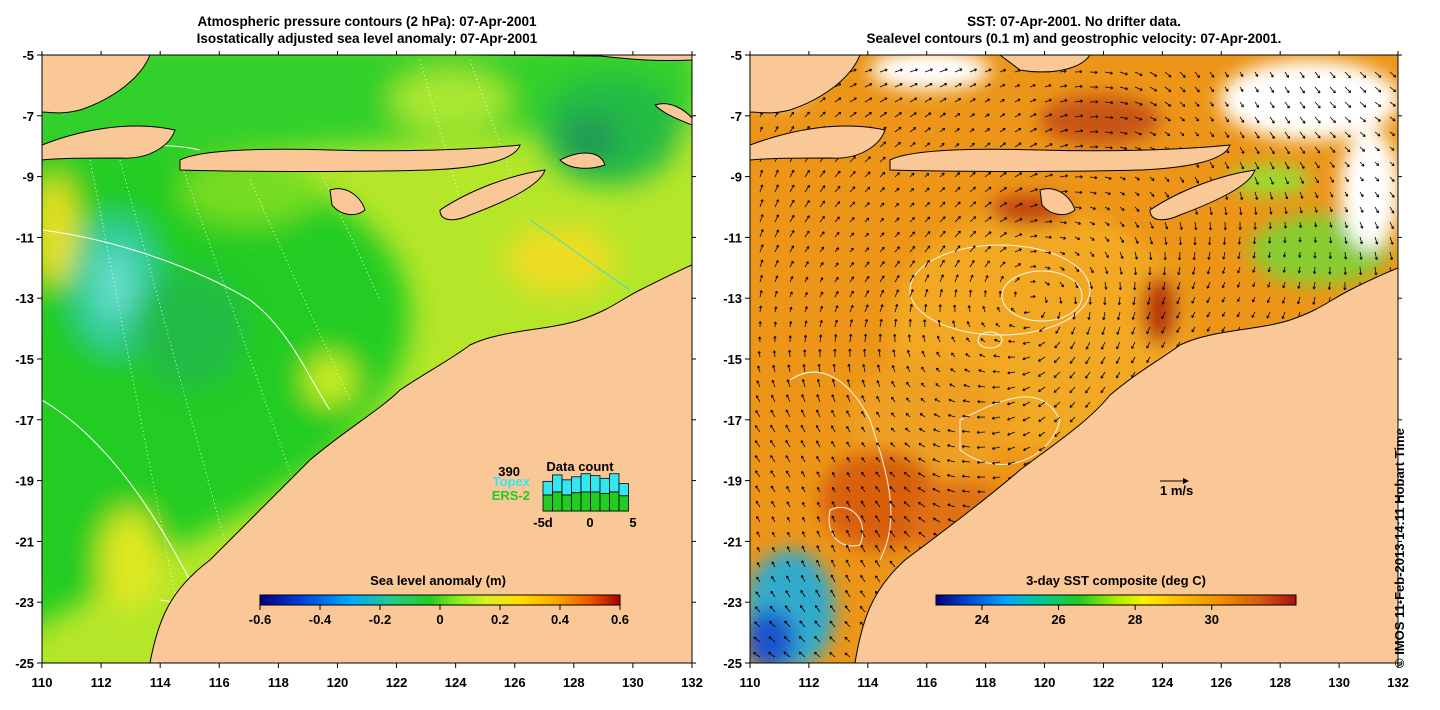  Describe the element at coordinates (260, 619) in the screenshot. I see `sla-colorbar-tick-0: -0.6` at that location.